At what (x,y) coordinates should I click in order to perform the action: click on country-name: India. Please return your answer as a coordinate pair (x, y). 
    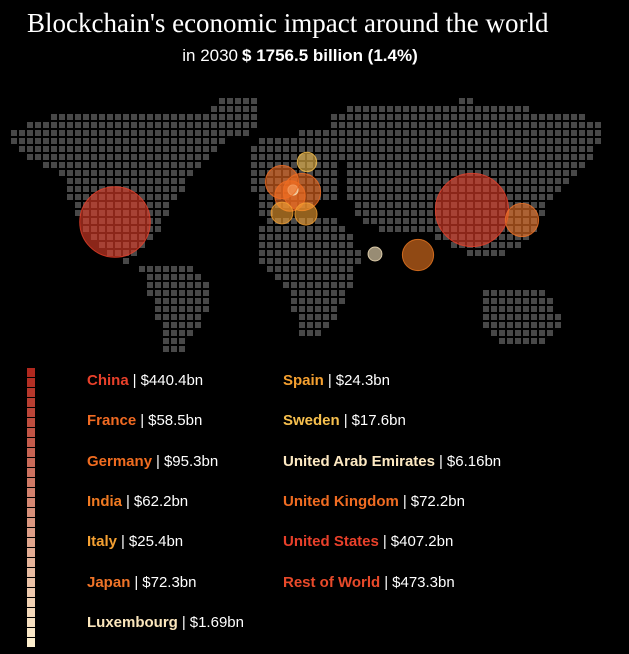
    Looking at the image, I should click on (105, 501).